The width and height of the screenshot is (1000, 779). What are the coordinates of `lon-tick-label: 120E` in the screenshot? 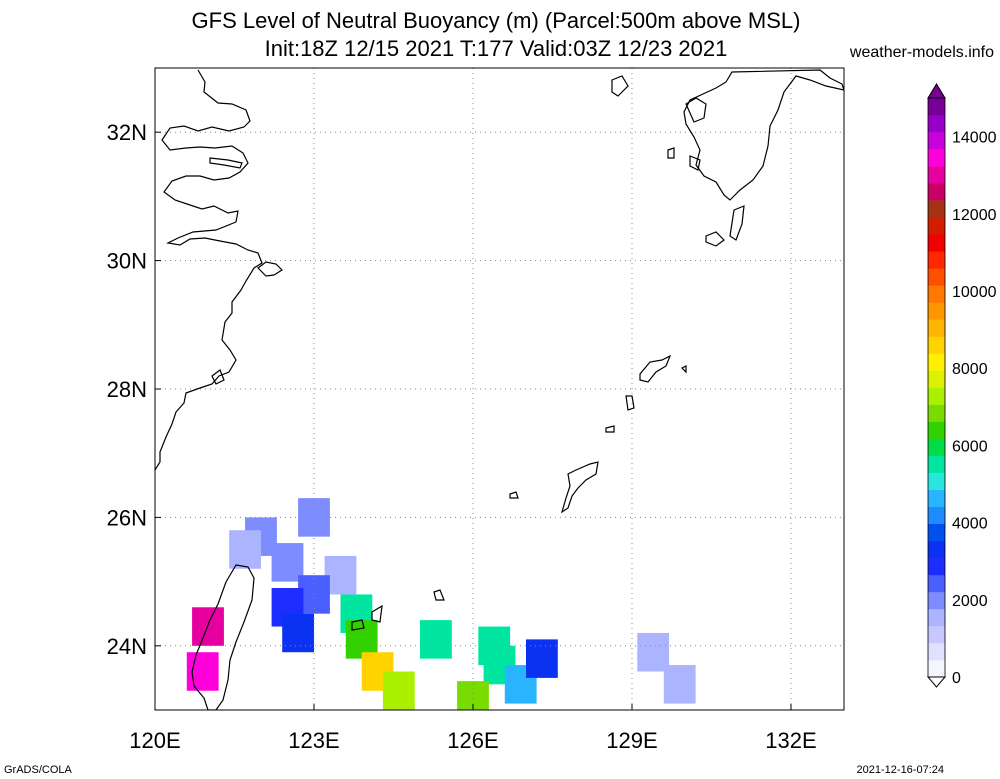 It's located at (154, 740).